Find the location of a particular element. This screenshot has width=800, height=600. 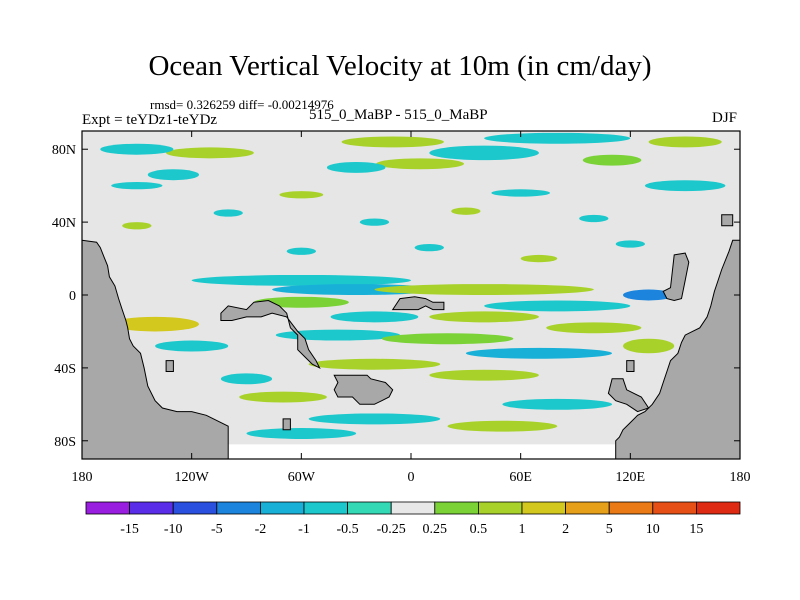

colorbar-label: 0.5 is located at coordinates (479, 529).